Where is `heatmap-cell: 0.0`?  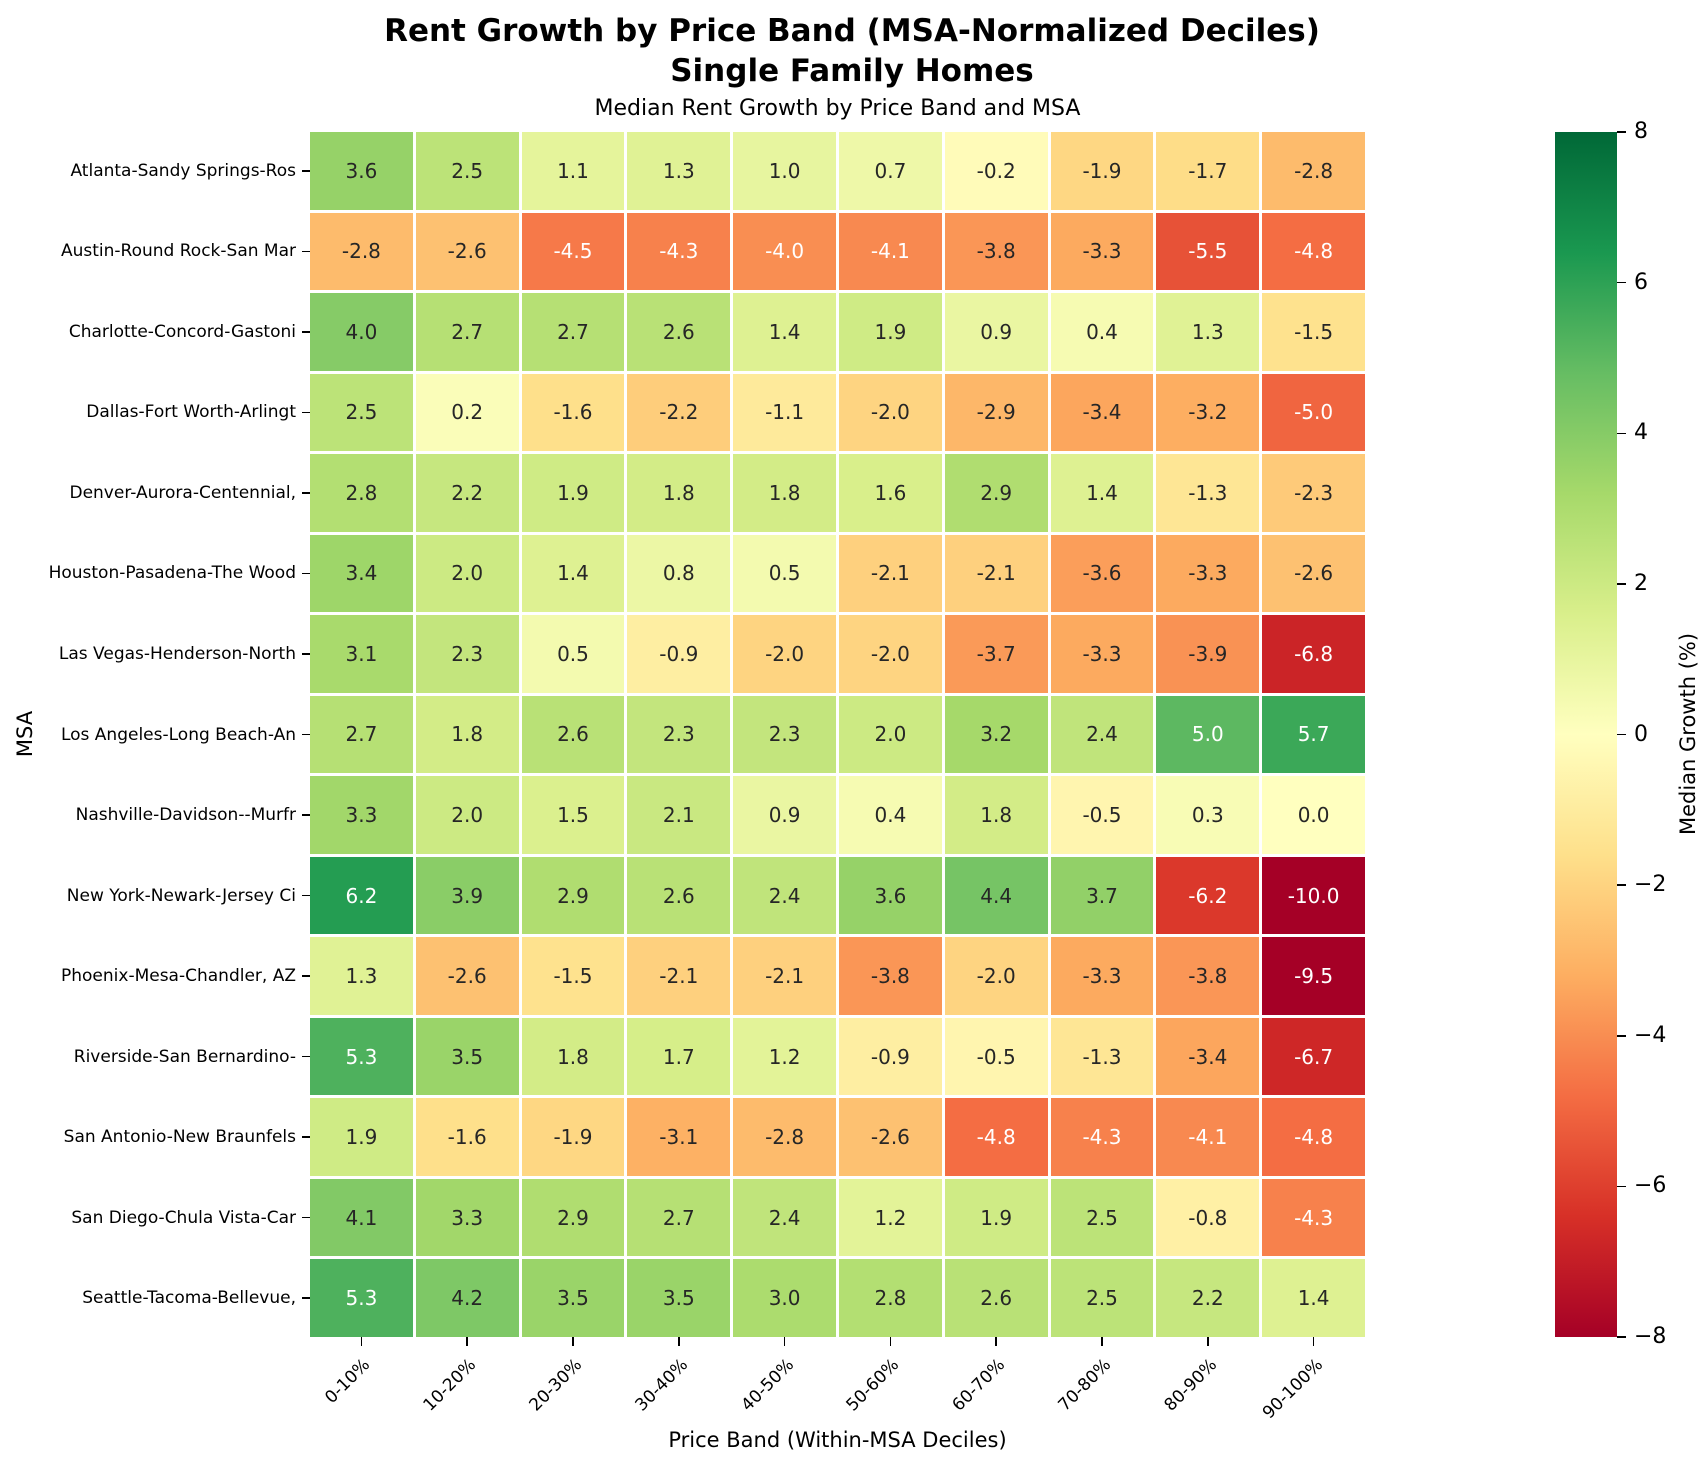
heatmap-cell: 0.0 is located at coordinates (1313, 815).